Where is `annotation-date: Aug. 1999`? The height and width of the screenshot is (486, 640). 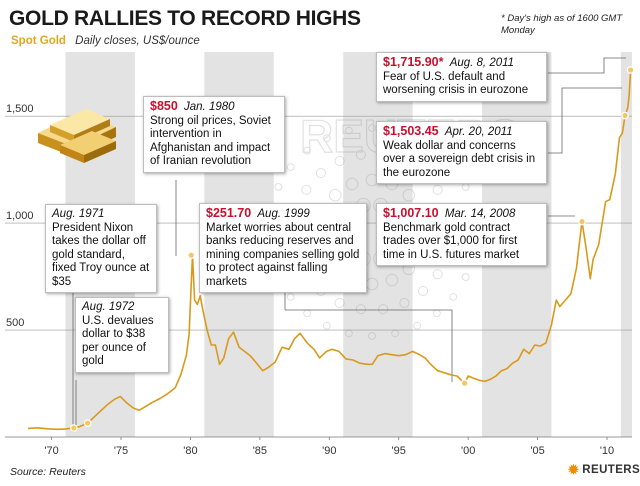 annotation-date: Aug. 1999 is located at coordinates (283, 214).